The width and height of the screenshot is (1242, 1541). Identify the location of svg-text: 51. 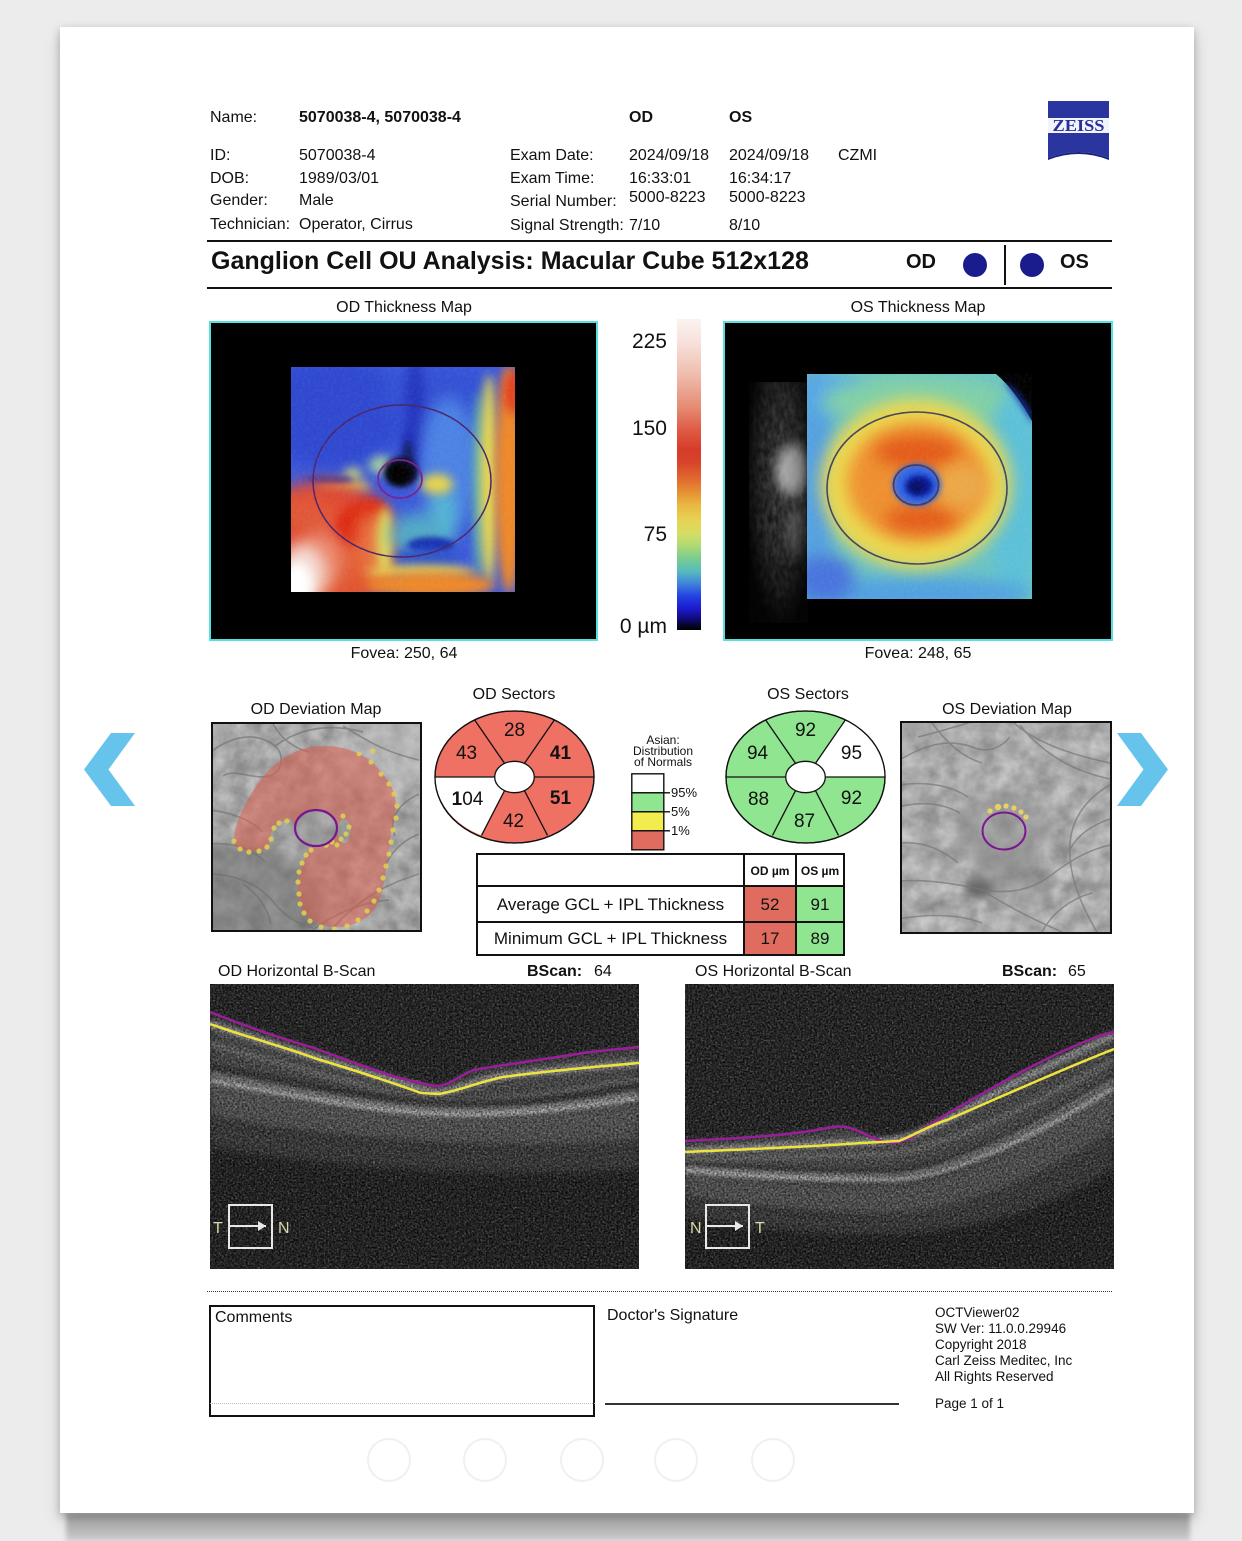
(561, 798).